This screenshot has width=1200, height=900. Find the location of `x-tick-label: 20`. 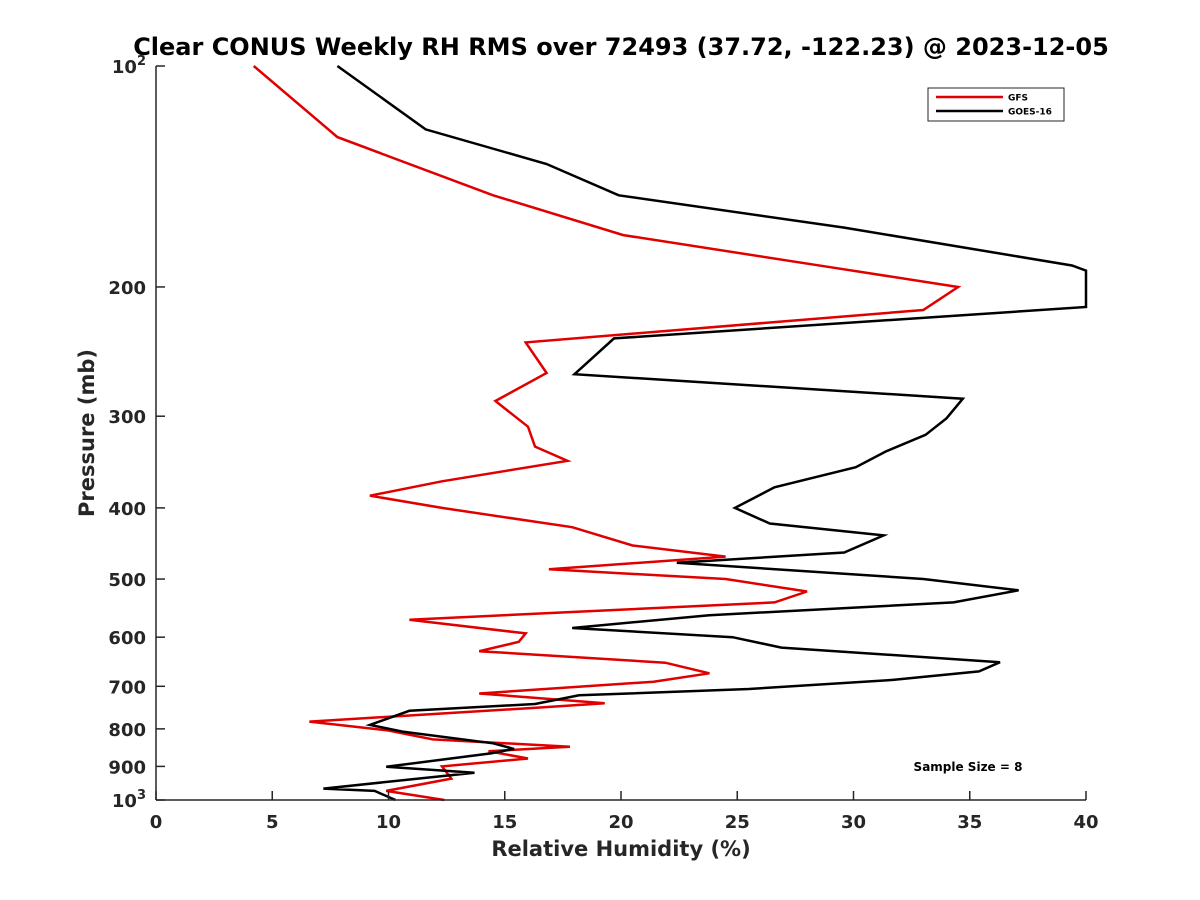

x-tick-label: 20 is located at coordinates (620, 822).